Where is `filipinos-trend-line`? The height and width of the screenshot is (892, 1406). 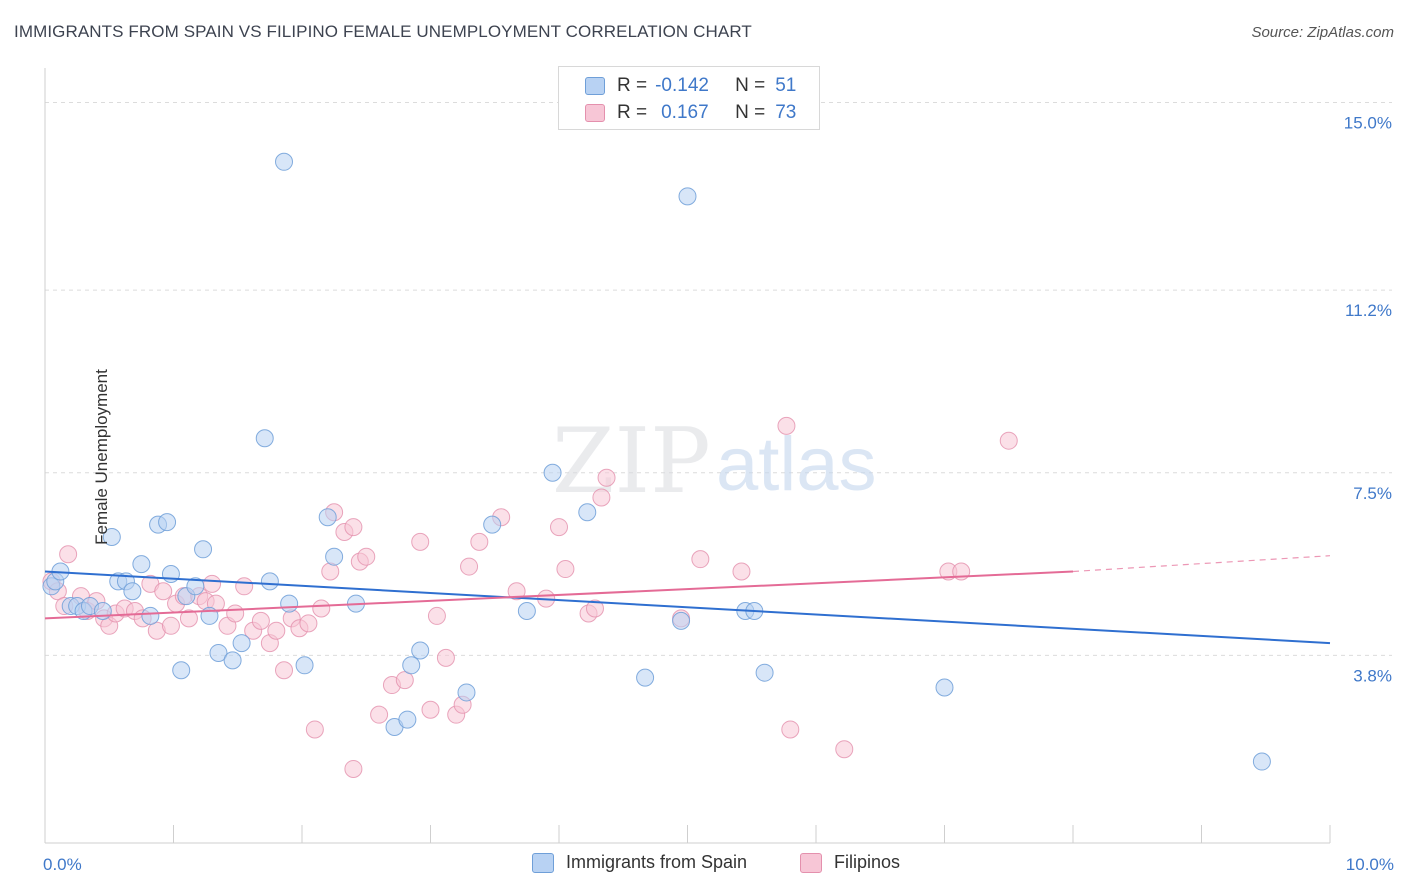 filipinos-trend-line is located at coordinates (559, 595).